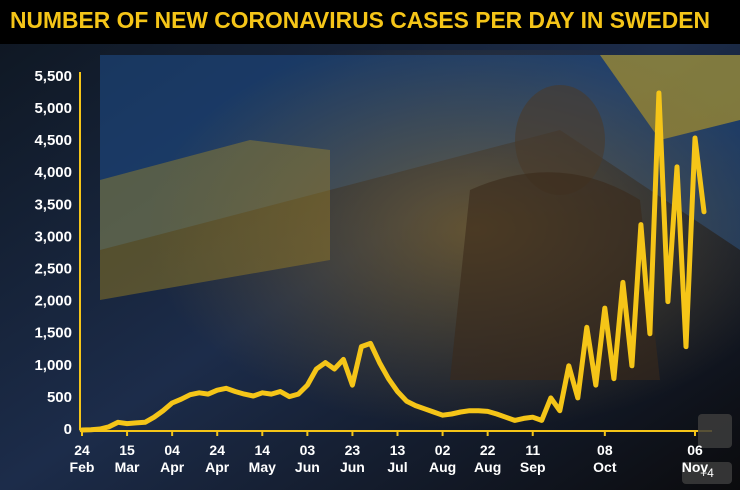  I want to click on x-tick-label: 22 Aug, so click(488, 458).